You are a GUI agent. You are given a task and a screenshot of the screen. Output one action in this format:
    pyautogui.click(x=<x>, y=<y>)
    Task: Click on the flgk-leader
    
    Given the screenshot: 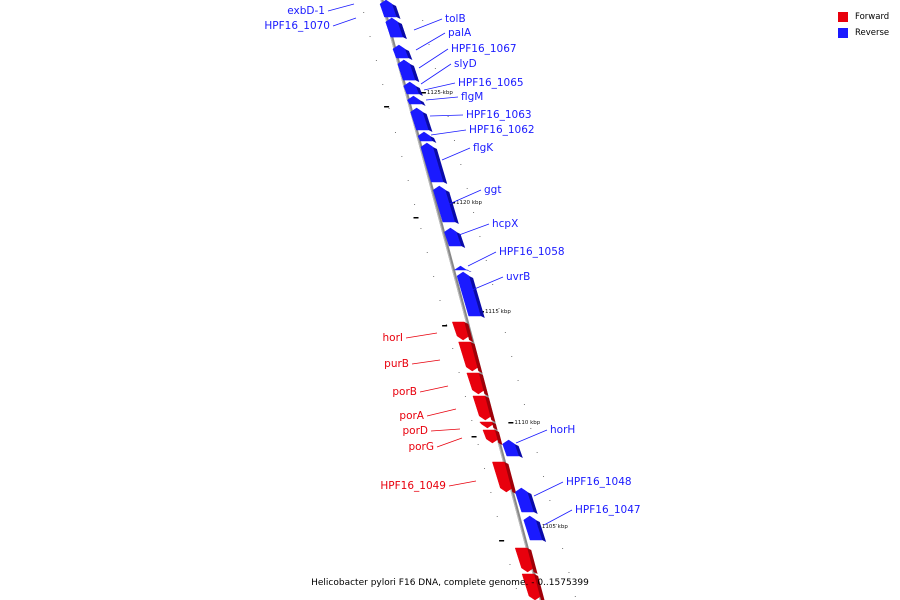 What is the action you would take?
    pyautogui.click(x=456, y=154)
    